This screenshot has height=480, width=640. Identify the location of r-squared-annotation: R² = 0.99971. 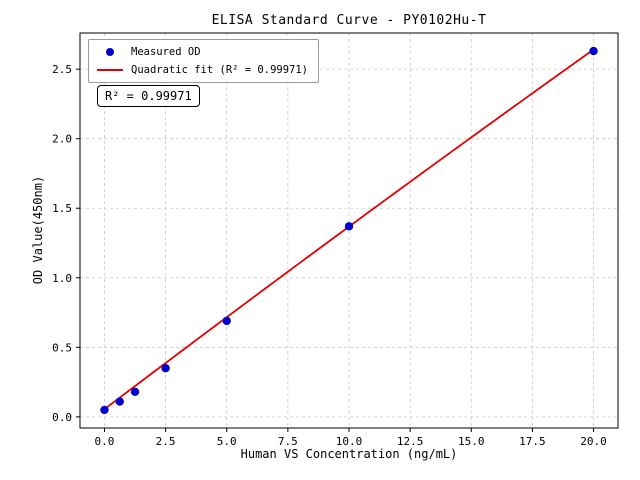
(148, 96).